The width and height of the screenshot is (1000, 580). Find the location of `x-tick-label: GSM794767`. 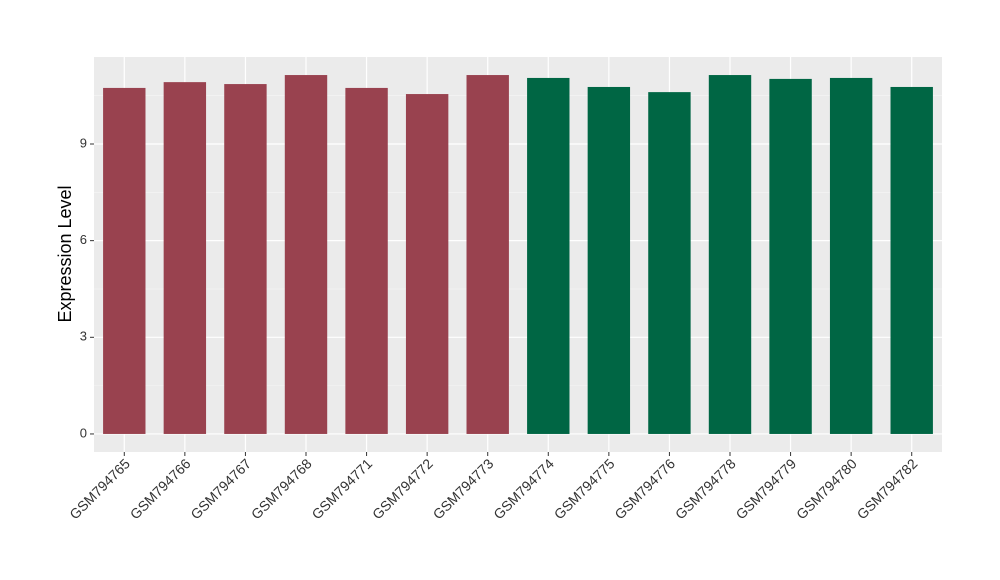

x-tick-label: GSM794767 is located at coordinates (220, 488).